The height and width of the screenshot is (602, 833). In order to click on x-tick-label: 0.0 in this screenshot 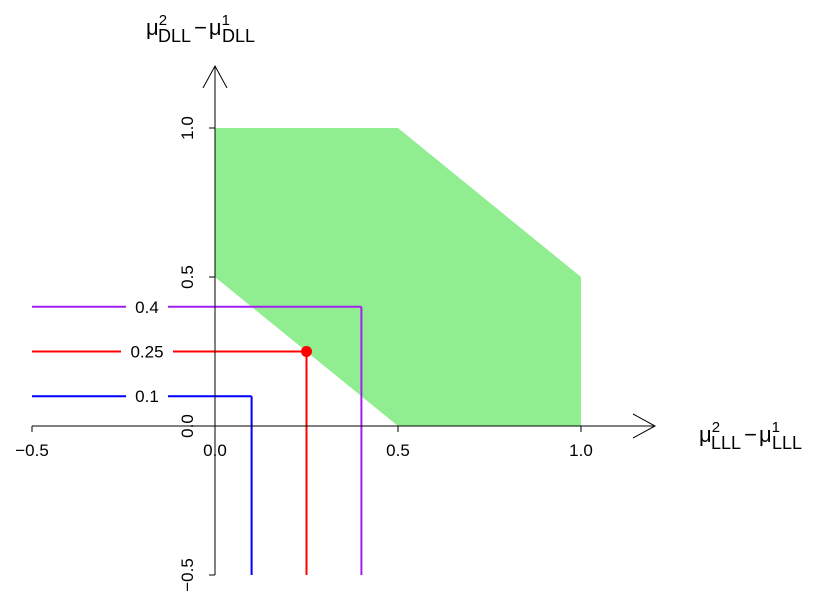, I will do `click(215, 450)`.